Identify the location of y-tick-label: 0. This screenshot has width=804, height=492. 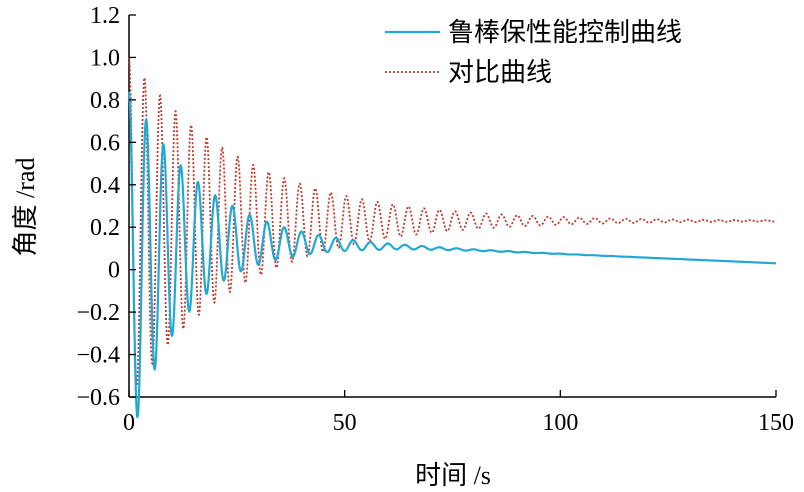
(114, 271).